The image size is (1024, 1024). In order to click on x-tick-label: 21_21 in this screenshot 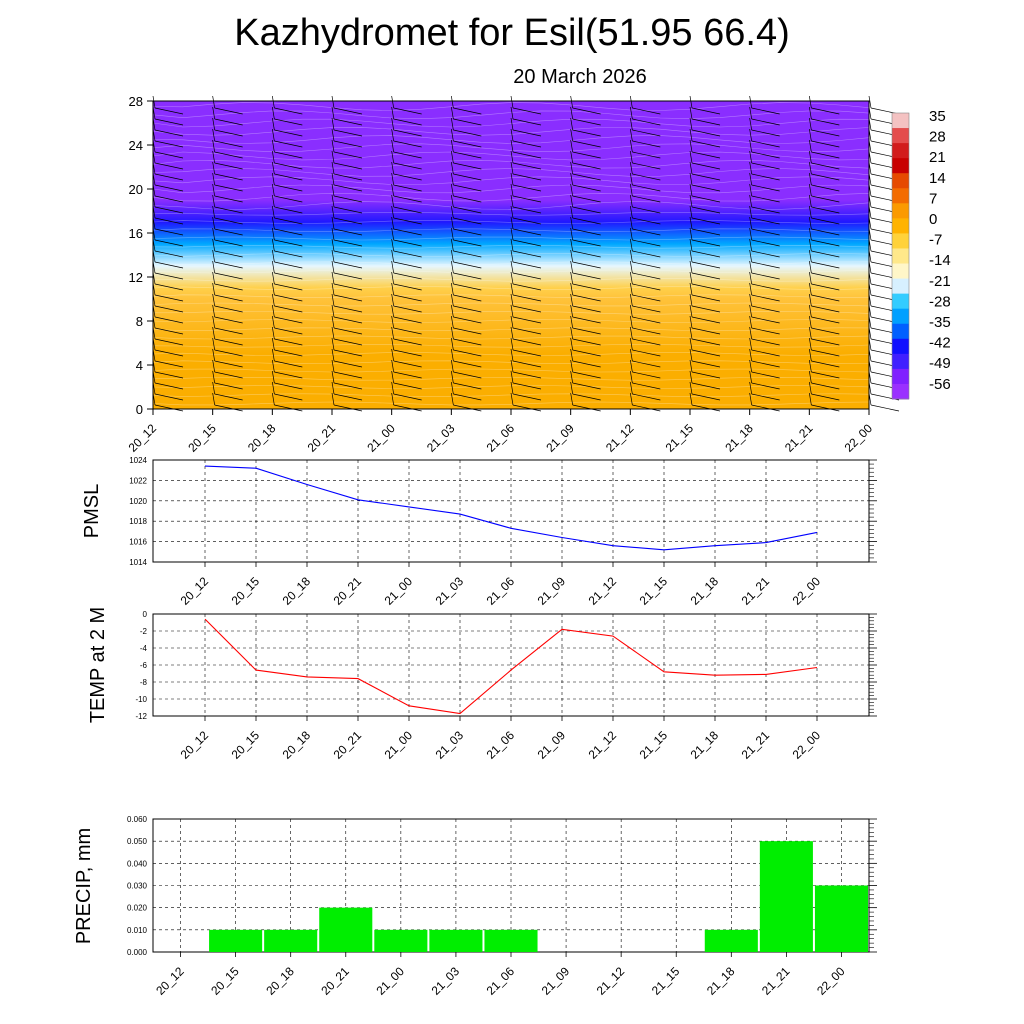, I will do `click(756, 591)`.